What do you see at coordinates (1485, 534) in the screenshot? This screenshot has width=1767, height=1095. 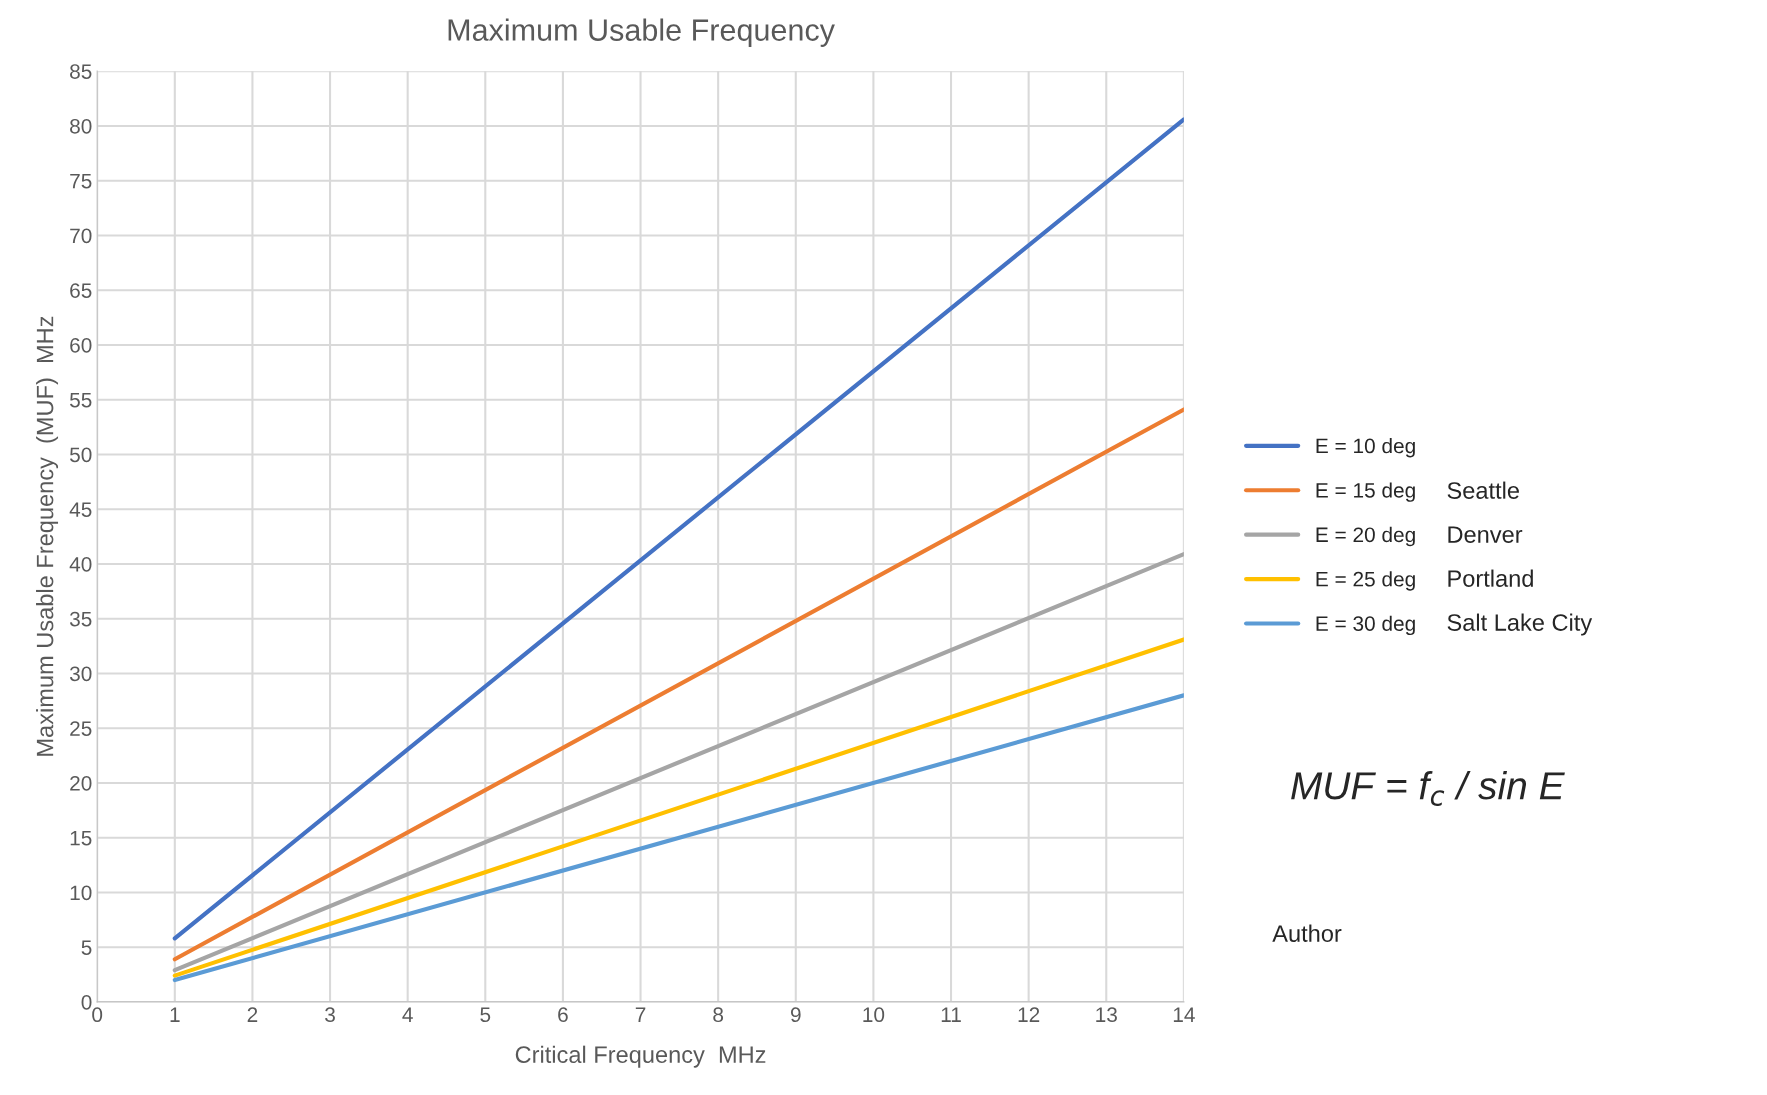 I see `text: Denver` at bounding box center [1485, 534].